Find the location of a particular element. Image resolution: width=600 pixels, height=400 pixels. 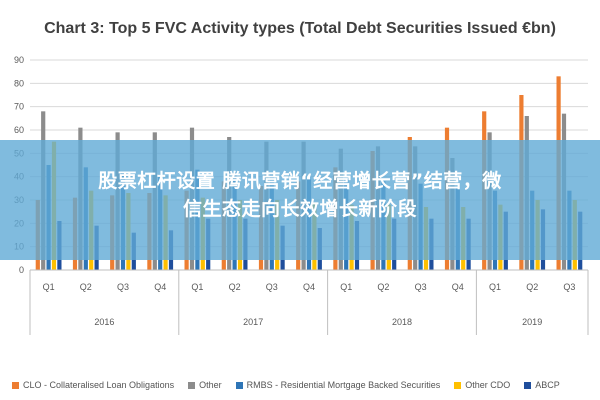

y-tick-label: 90 is located at coordinates (19, 60).